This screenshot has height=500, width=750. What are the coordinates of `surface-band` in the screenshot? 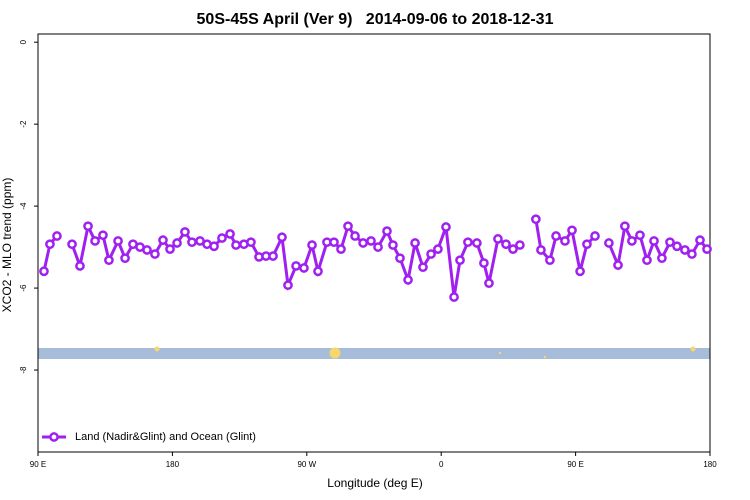 It's located at (374, 353).